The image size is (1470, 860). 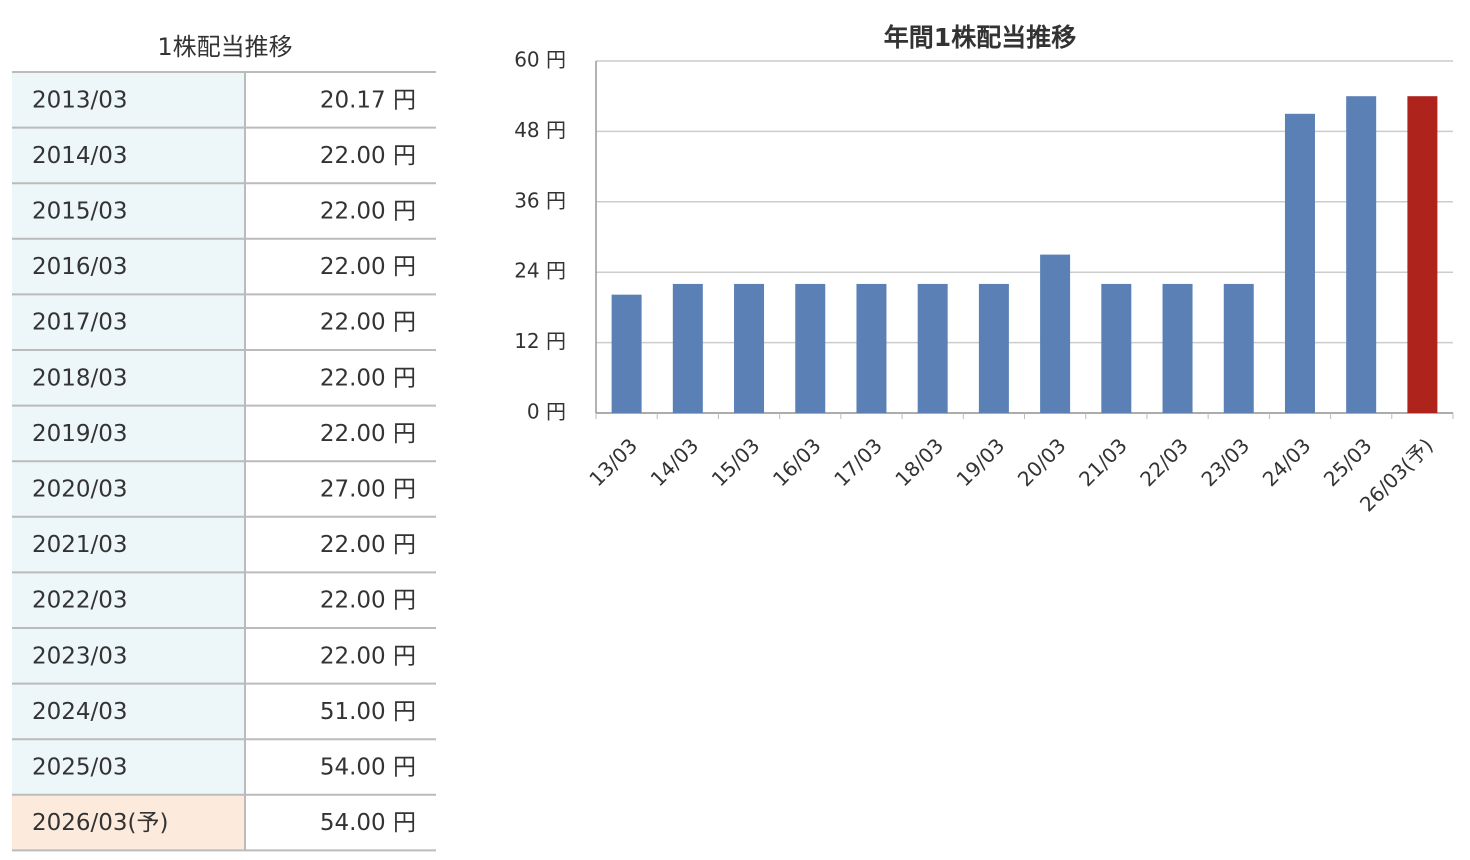 What do you see at coordinates (100, 823) in the screenshot?
I see `date-text: 2026/03(予)` at bounding box center [100, 823].